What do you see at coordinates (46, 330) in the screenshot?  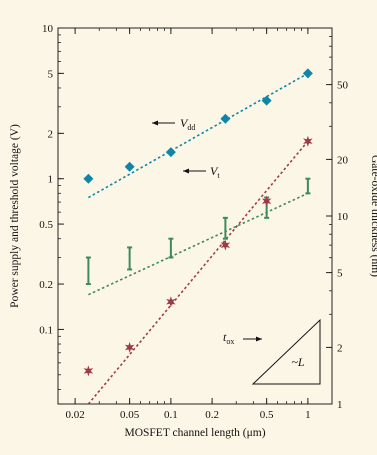 I see `y-tick-label: 0.1` at bounding box center [46, 330].